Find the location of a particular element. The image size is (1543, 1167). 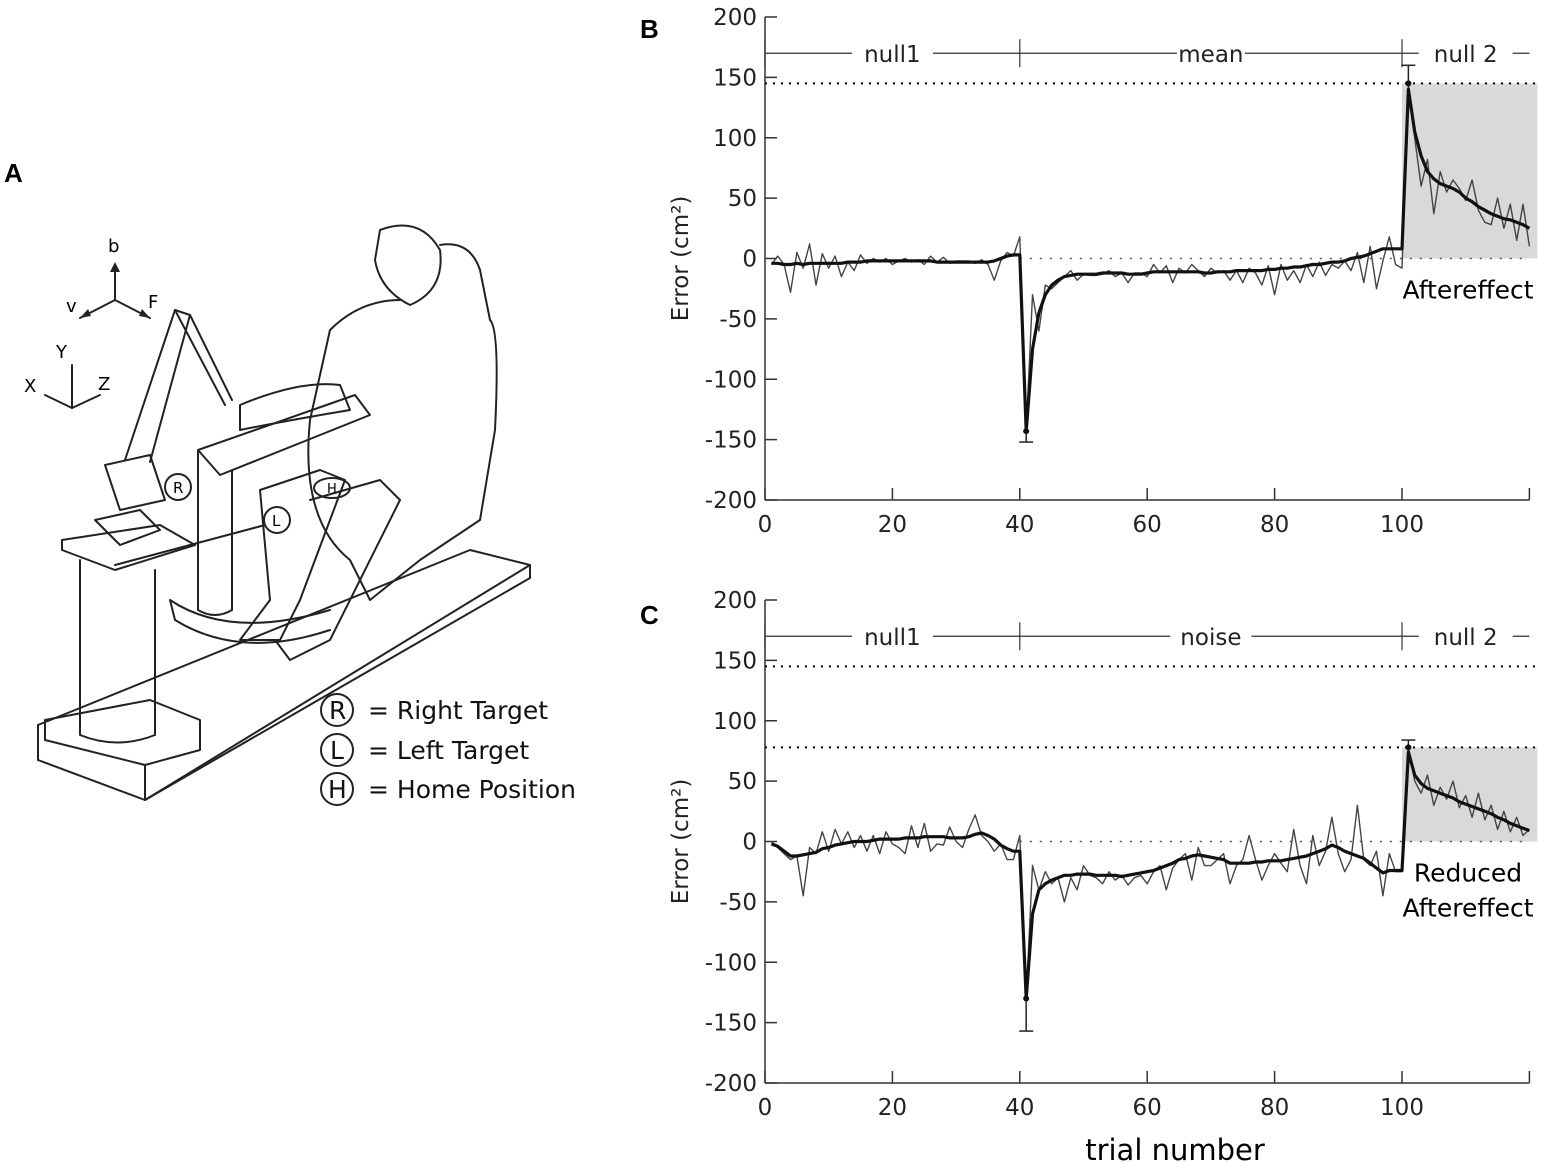

legend-home-position: H = Home Position is located at coordinates (448, 789).